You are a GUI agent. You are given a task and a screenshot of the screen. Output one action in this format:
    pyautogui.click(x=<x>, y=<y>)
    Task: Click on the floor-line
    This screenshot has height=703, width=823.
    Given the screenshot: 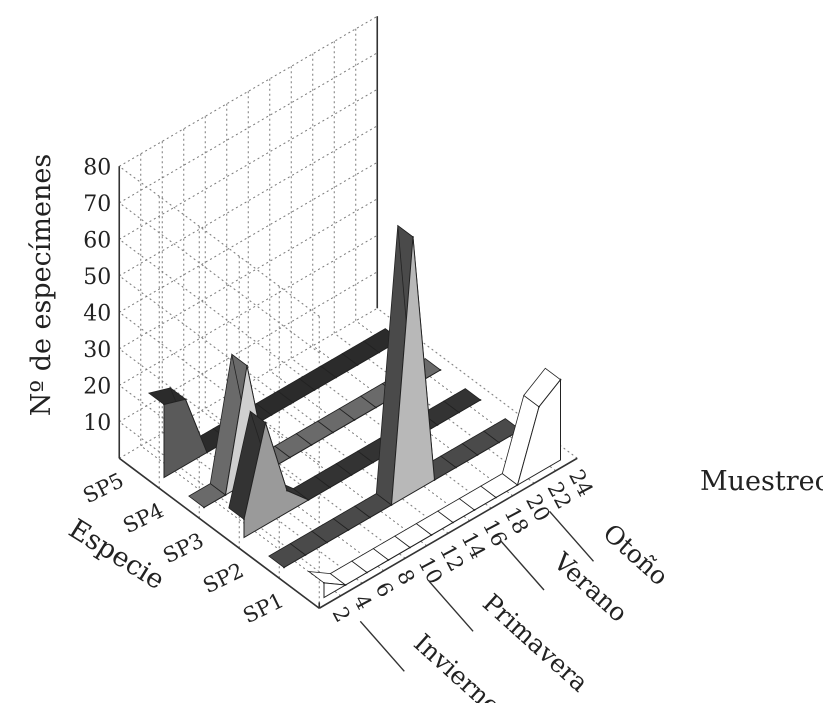 What is the action you would take?
    pyautogui.click(x=241, y=521)
    